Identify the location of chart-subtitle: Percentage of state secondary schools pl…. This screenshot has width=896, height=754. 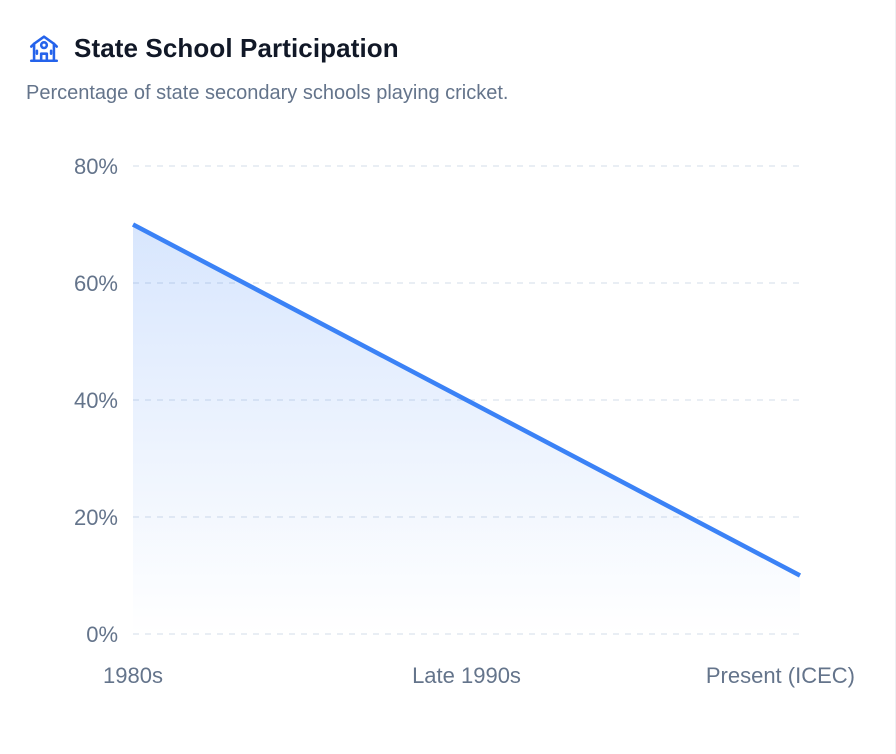
(267, 93).